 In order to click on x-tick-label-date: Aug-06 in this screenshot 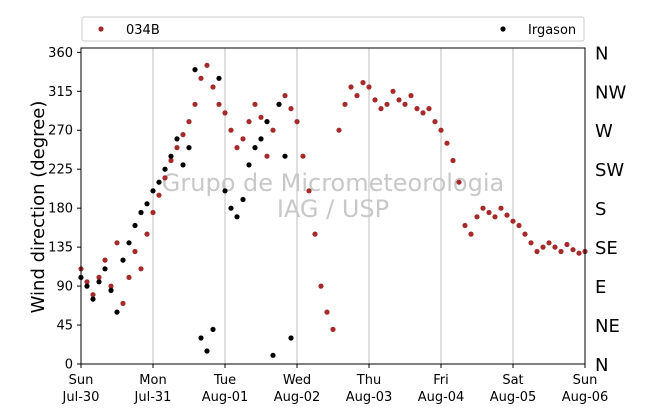, I will do `click(585, 397)`.